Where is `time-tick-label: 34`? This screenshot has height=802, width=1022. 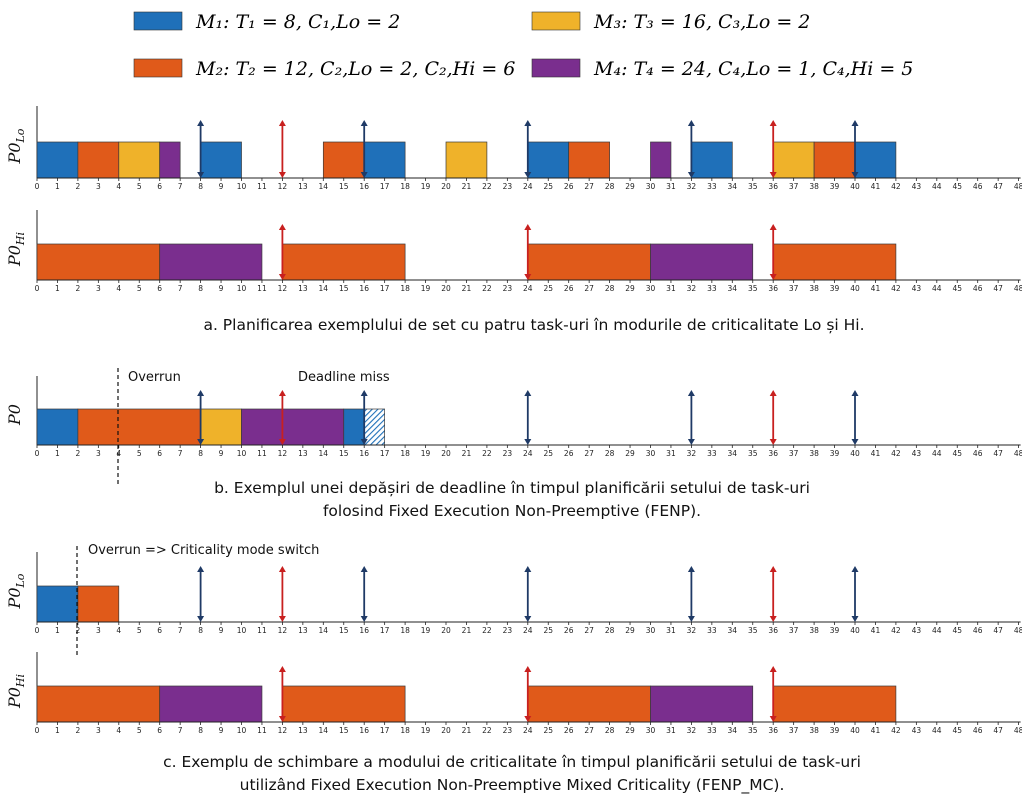
time-tick-label: 34 is located at coordinates (733, 630).